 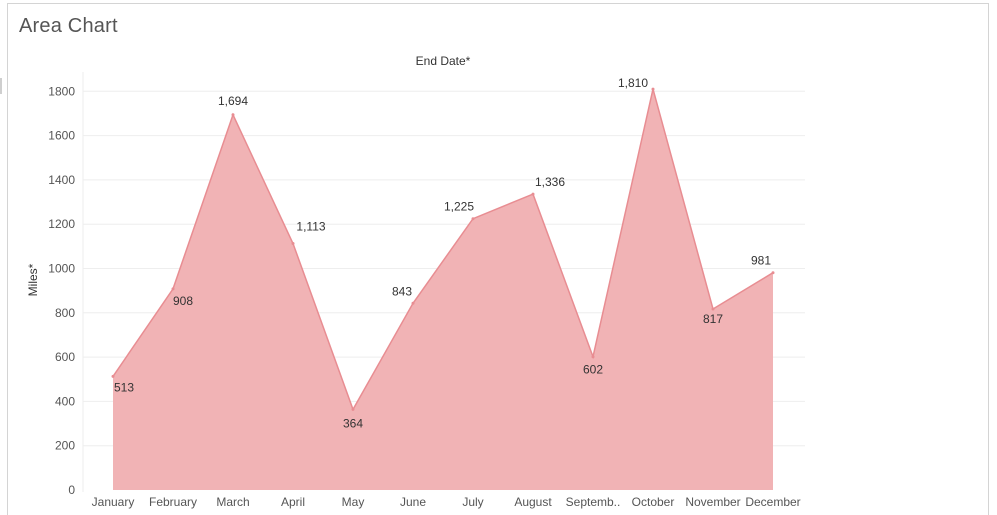 I want to click on y-tick-label: 200, so click(x=65, y=446).